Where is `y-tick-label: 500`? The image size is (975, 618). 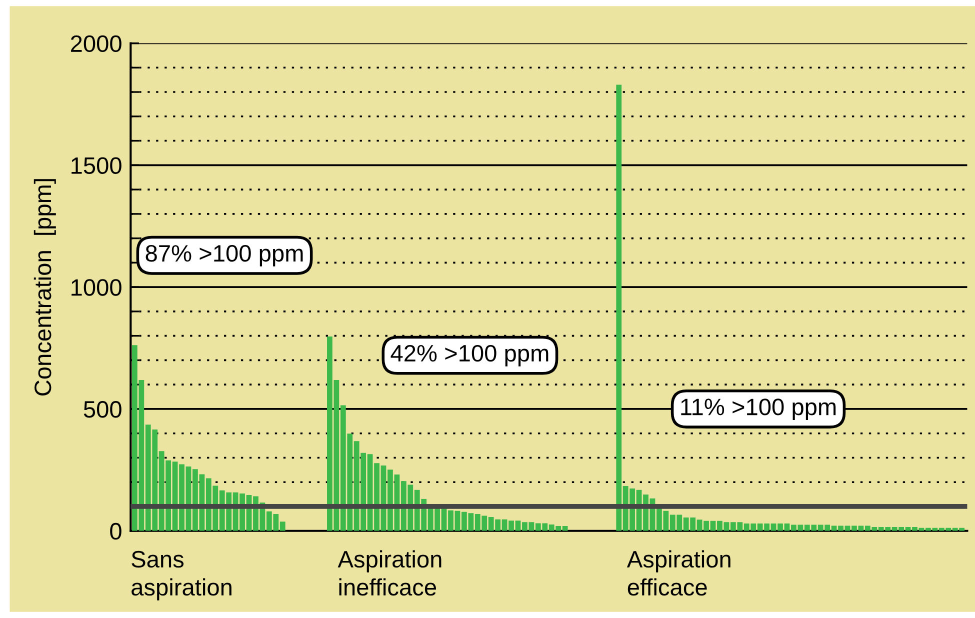 y-tick-label: 500 is located at coordinates (103, 409).